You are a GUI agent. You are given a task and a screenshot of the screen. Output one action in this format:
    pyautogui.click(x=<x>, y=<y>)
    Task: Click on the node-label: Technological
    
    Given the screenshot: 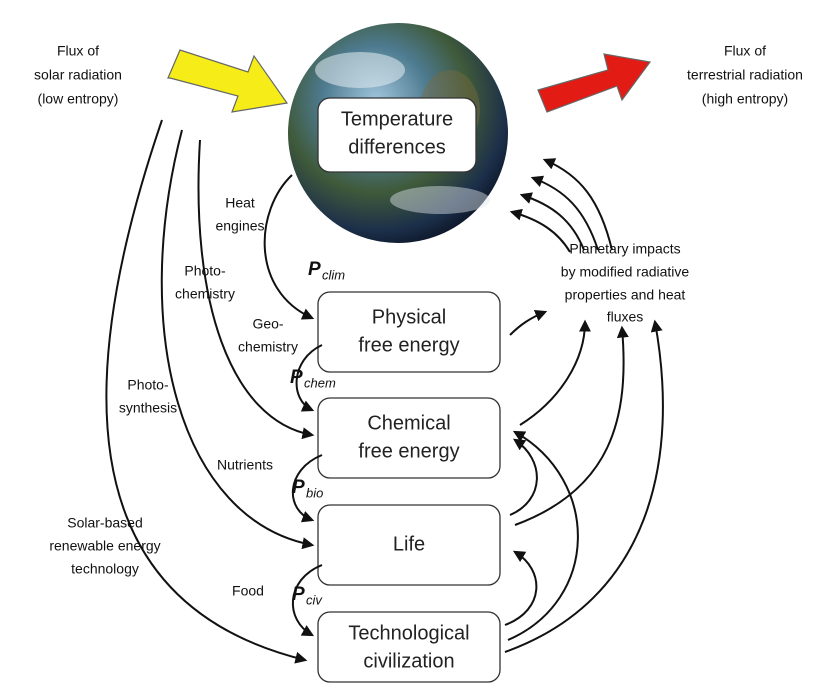 What is the action you would take?
    pyautogui.click(x=408, y=633)
    